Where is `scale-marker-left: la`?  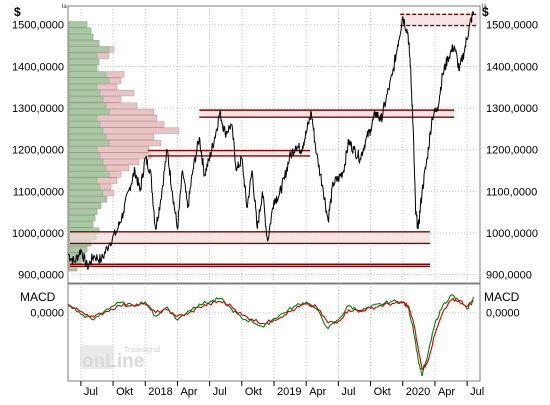
scale-marker-left: la is located at coordinates (64, 7).